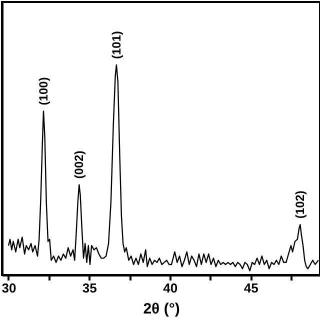  I want to click on x-tick-label: 35, so click(89, 288).